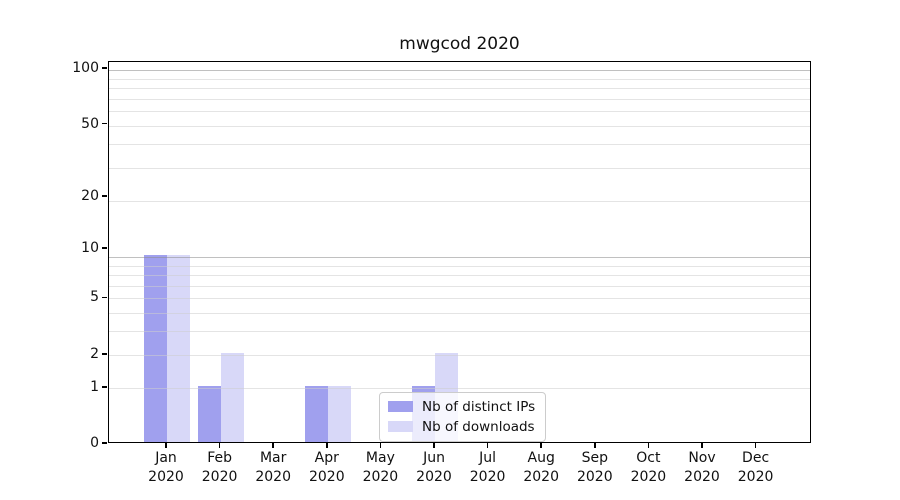  What do you see at coordinates (166, 468) in the screenshot?
I see `x-tick-label-jan: Jan 2020` at bounding box center [166, 468].